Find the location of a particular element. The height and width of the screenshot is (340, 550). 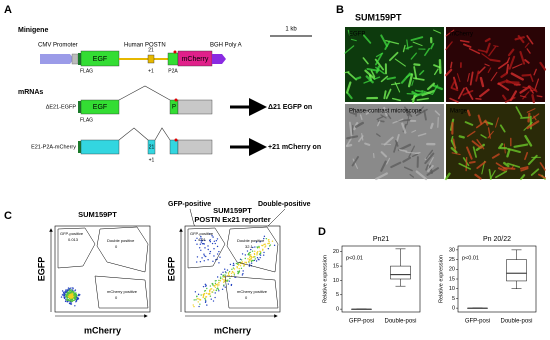

scale-label: 1 kb is located at coordinates (291, 30).